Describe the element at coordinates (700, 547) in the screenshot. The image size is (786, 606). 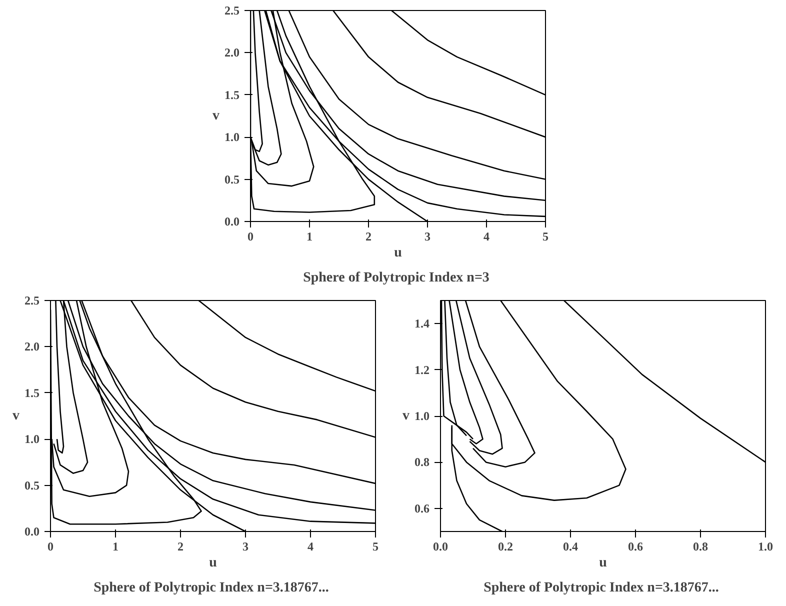
I see `x-tick-label: 0.8` at that location.